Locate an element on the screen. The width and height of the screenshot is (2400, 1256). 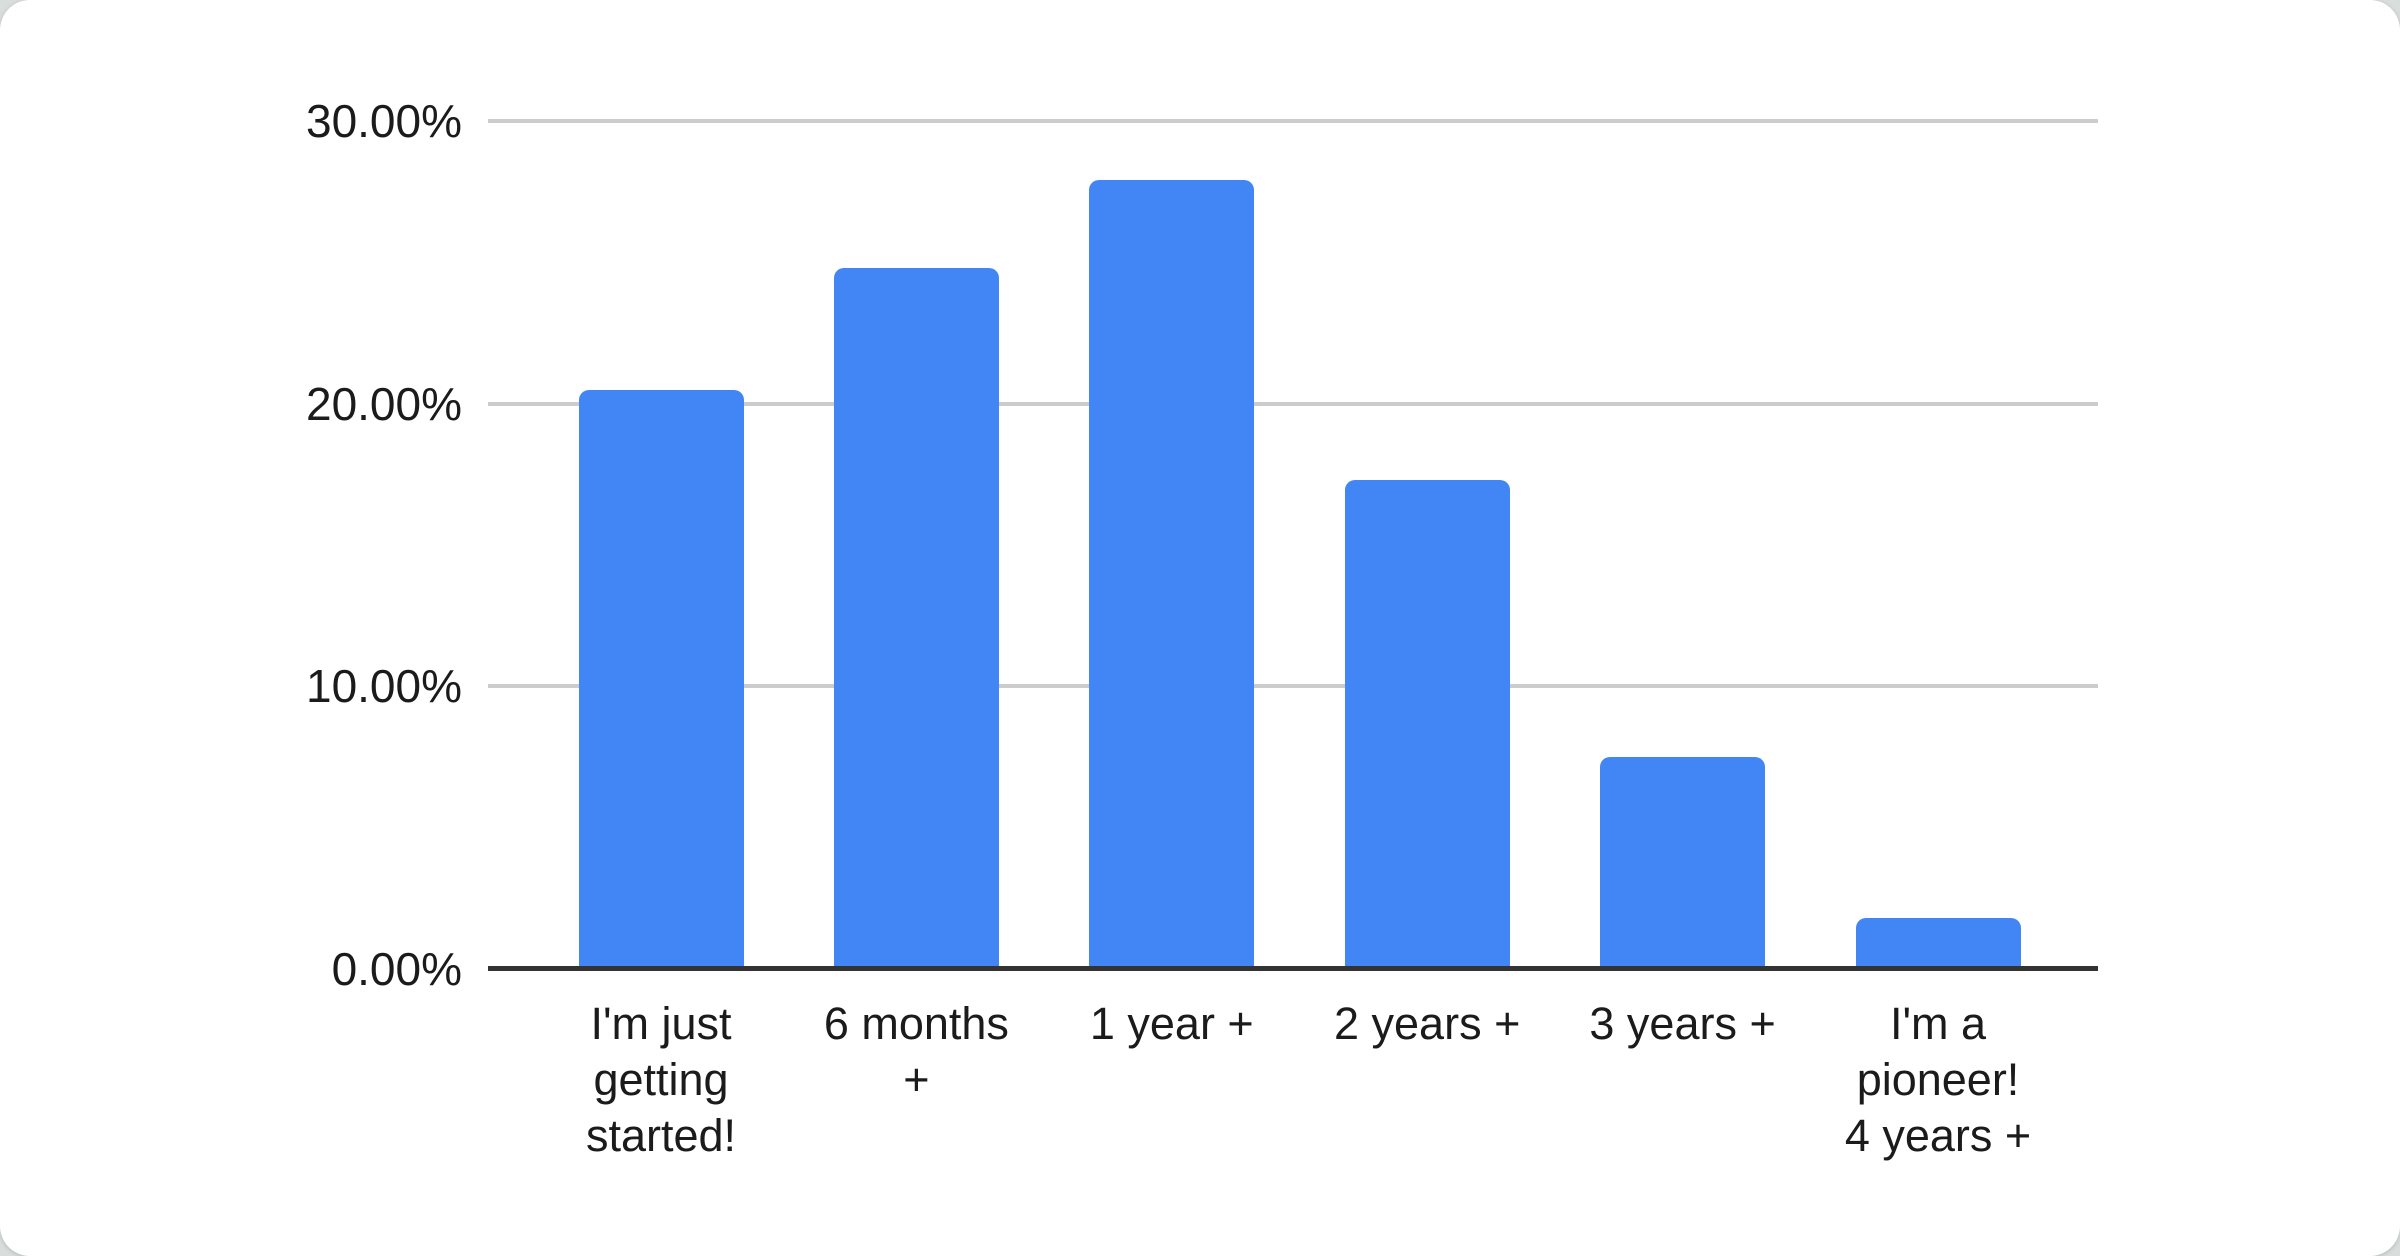
x-axis-category-label: I'm just getting started! is located at coordinates (661, 1079).